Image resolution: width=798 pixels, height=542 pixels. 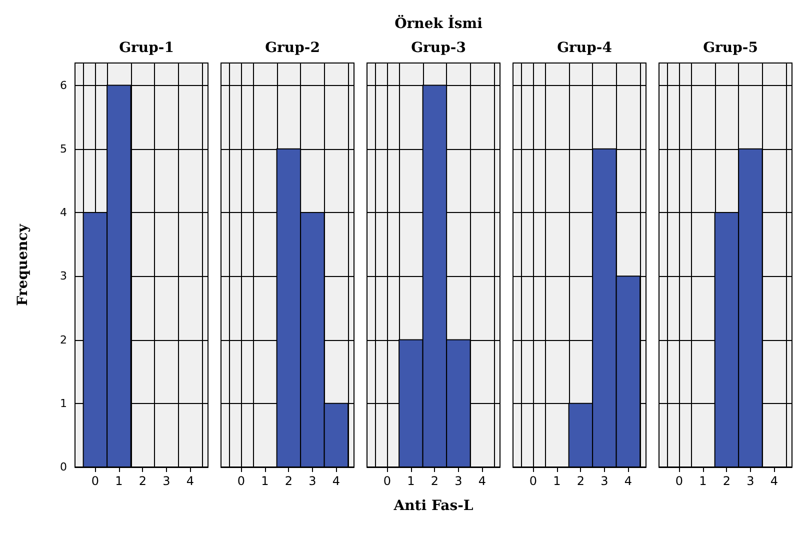 I want to click on y-tick-label: 5, so click(x=63, y=149).